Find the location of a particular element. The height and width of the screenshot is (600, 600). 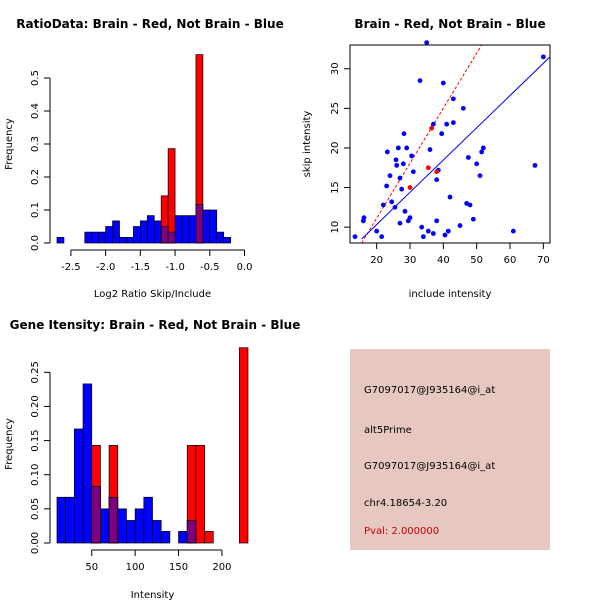

y-tick-label: 0.10 is located at coordinates (35, 475).